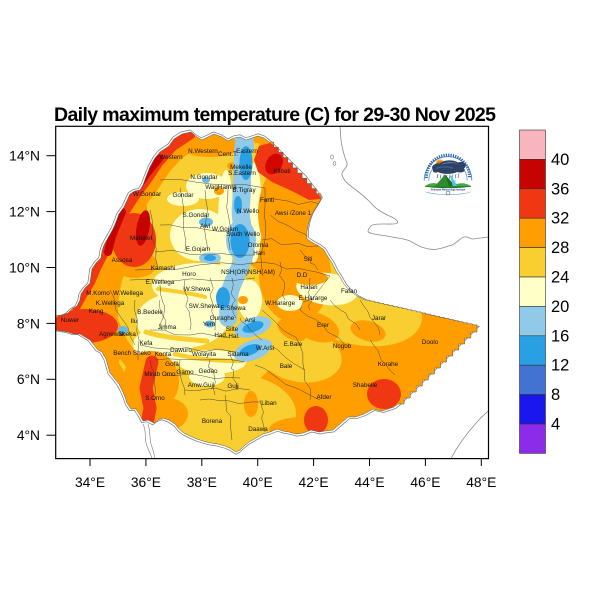 Image resolution: width=600 pixels, height=600 pixels. I want to click on svg-text: Silte, so click(232, 329).